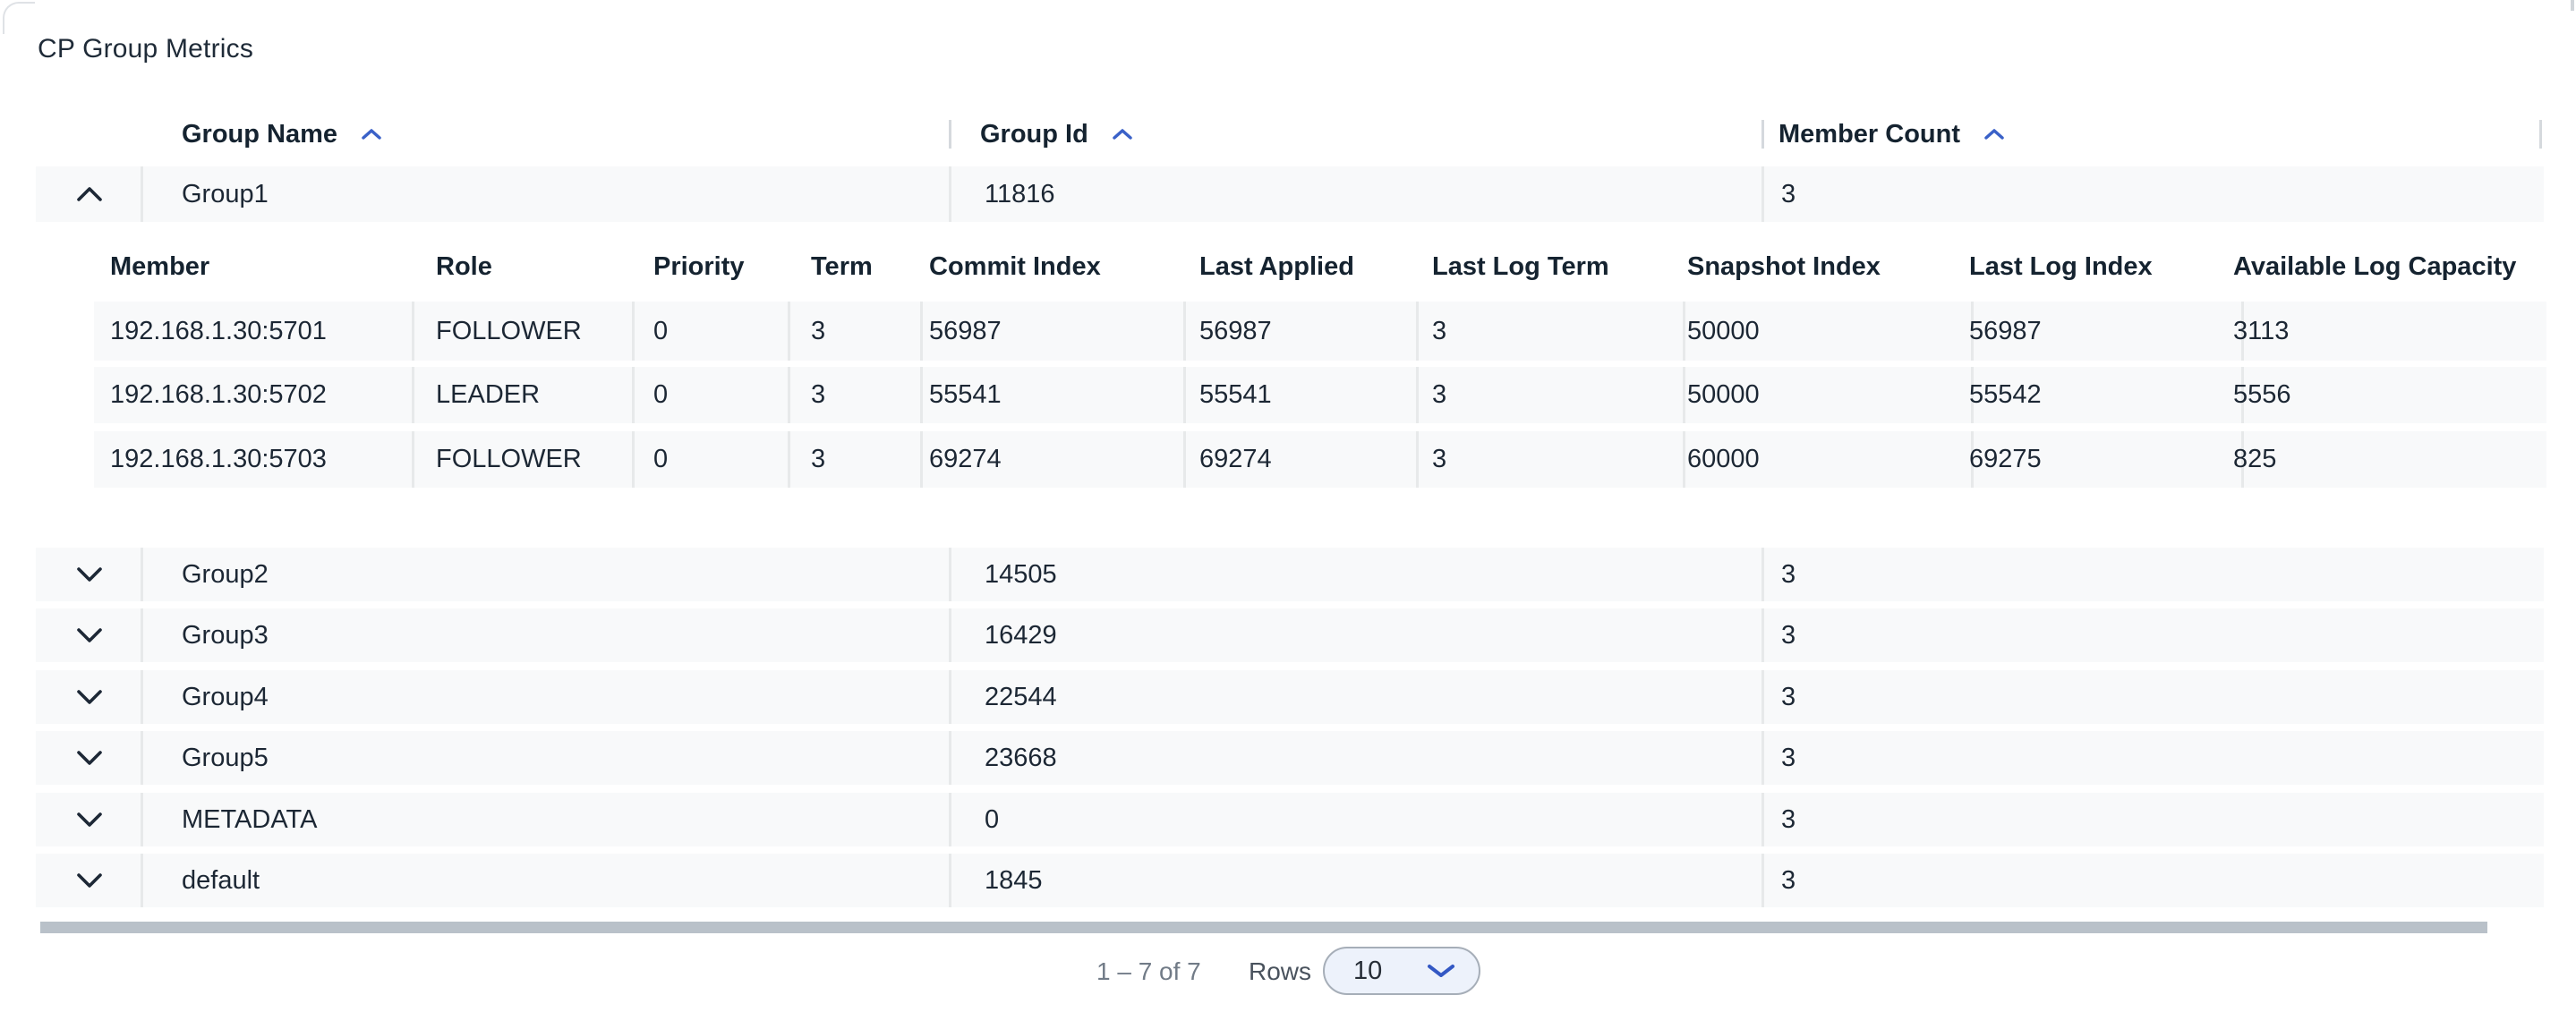 The image size is (2576, 1029). I want to click on member-cell: 192.168.1.30:5701, so click(218, 330).